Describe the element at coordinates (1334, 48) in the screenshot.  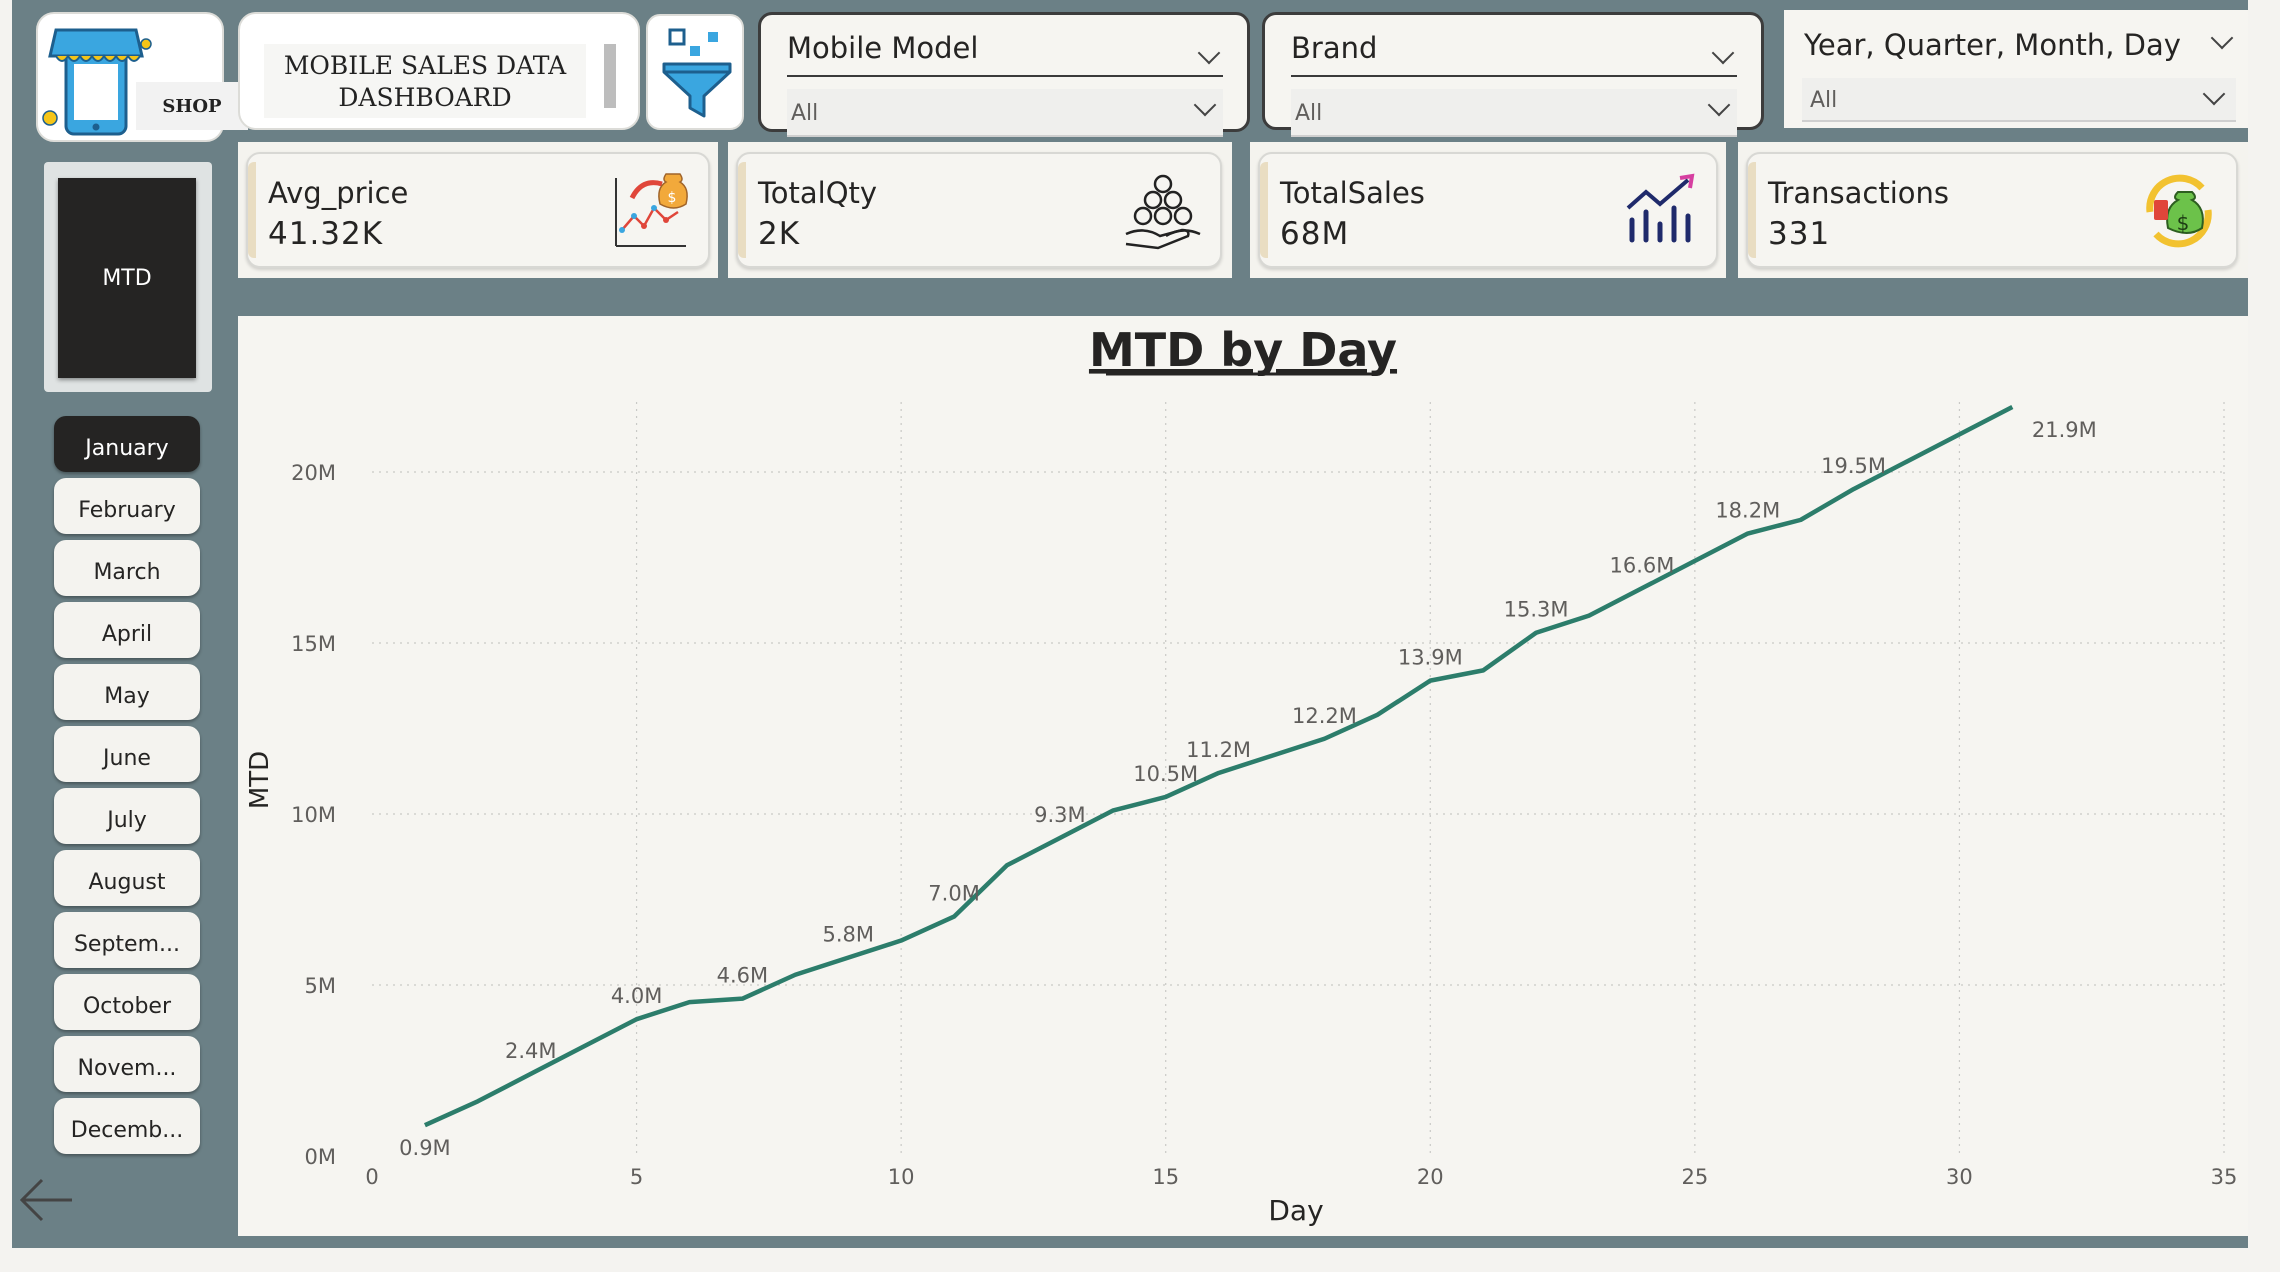
I see `brand-slicer-title: Brand` at that location.